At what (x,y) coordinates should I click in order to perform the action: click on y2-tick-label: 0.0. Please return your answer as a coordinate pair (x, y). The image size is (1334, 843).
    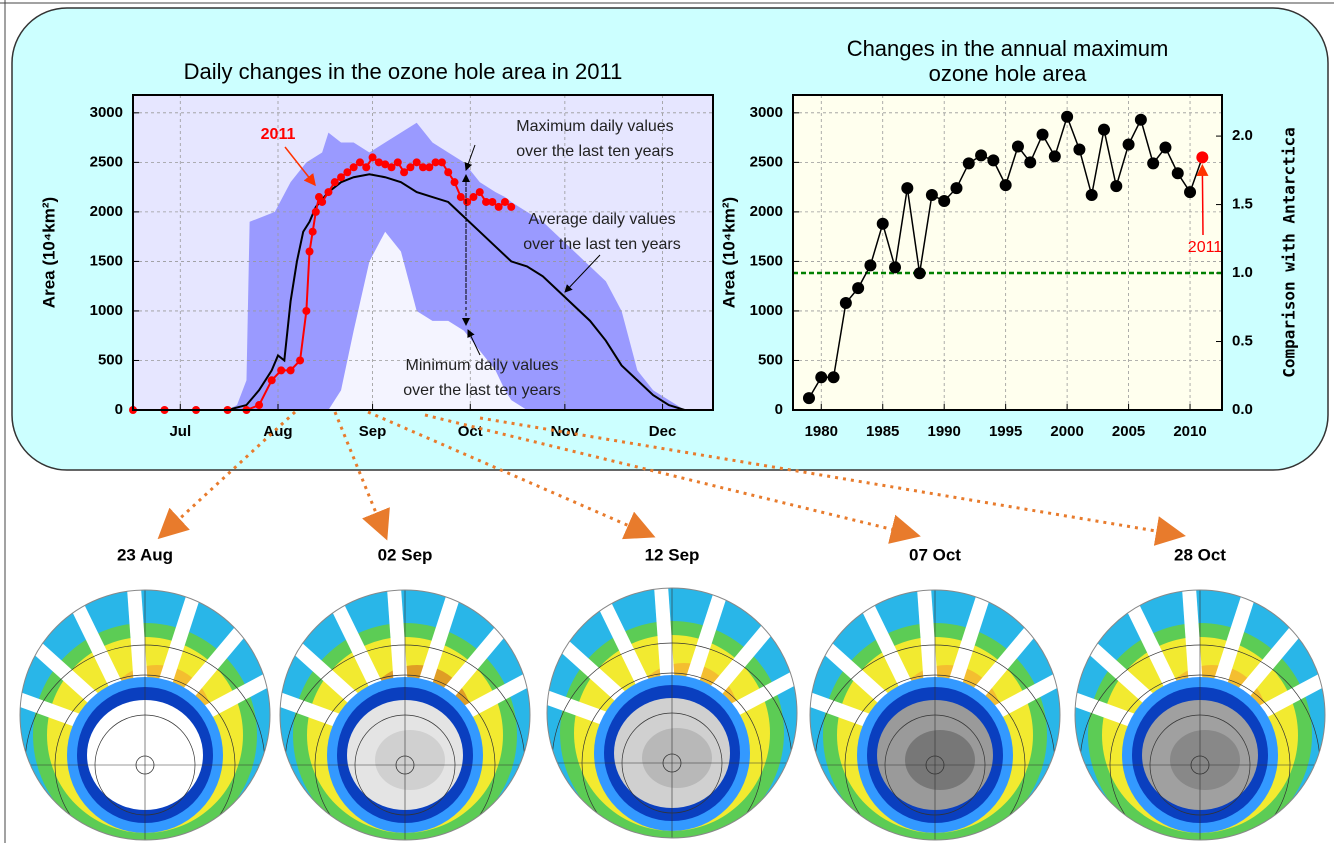
    Looking at the image, I should click on (1242, 409).